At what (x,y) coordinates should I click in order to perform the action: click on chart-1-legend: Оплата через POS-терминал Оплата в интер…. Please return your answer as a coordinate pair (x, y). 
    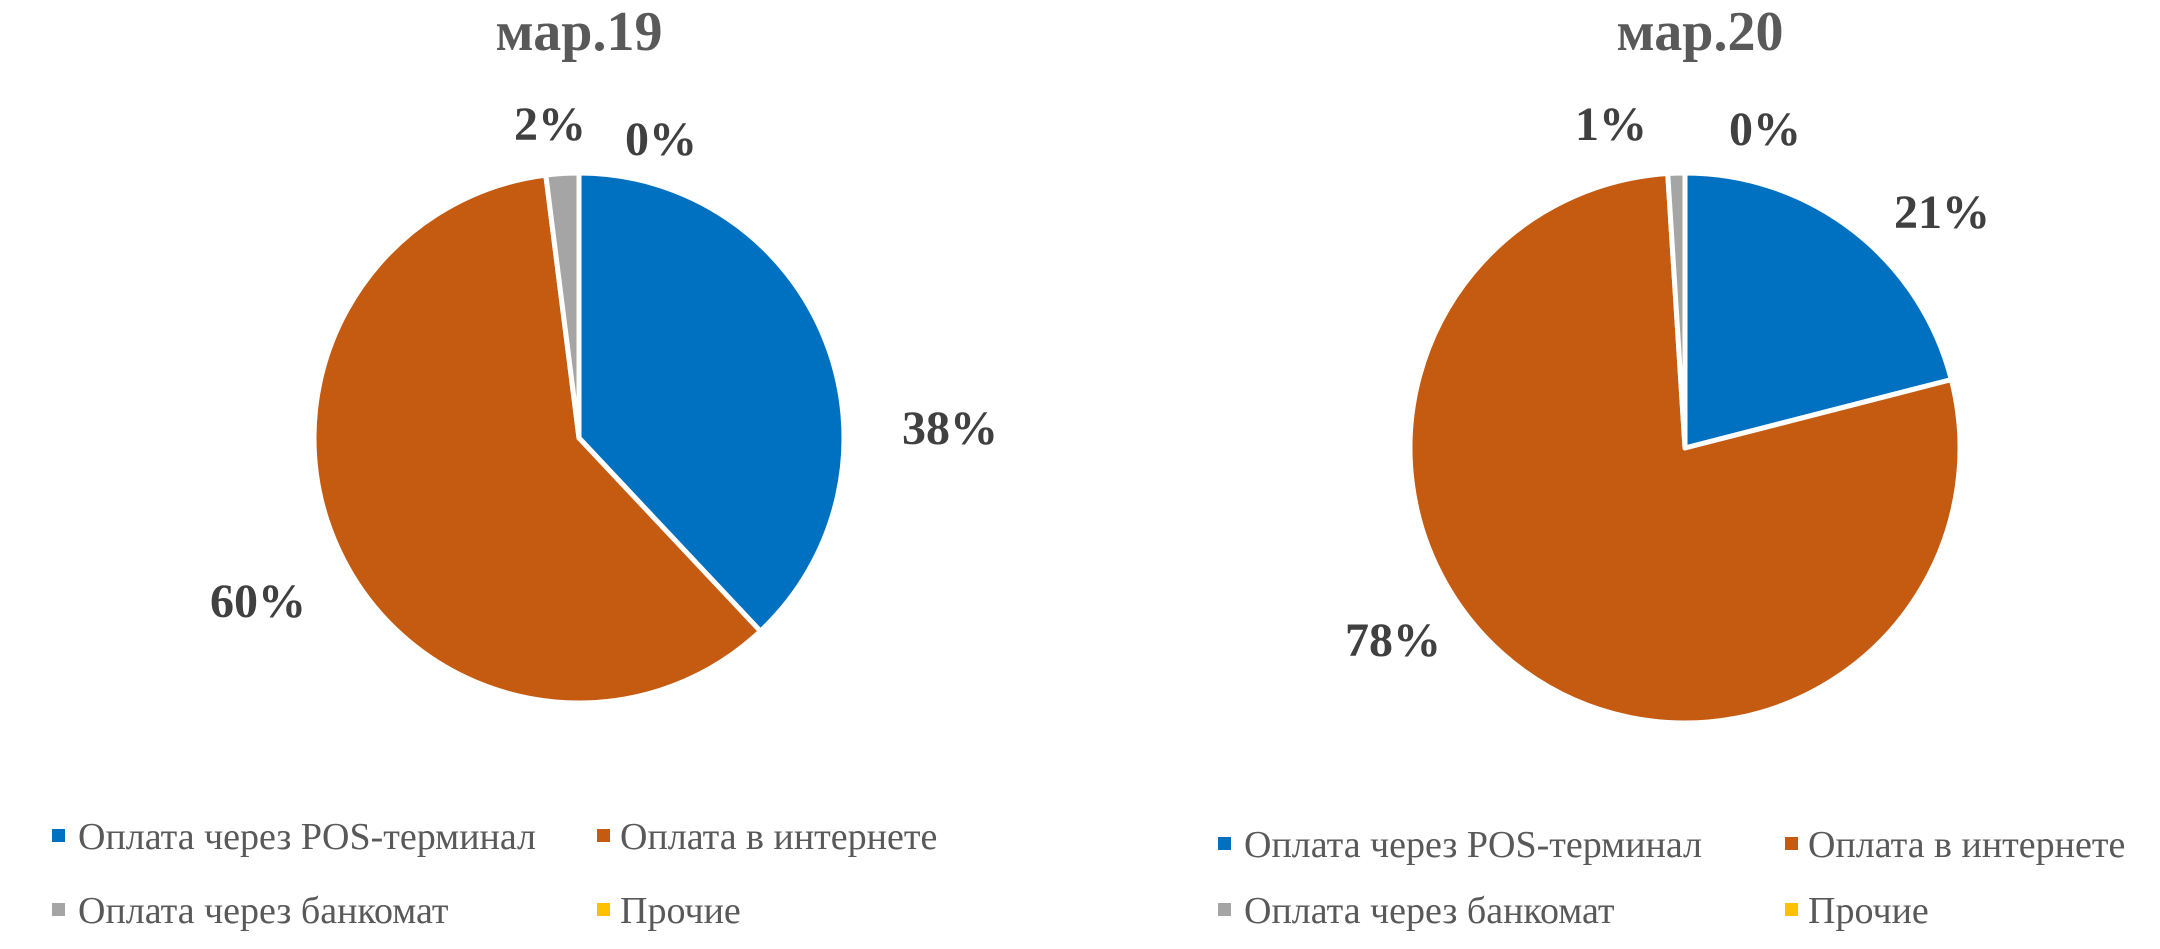
    Looking at the image, I should click on (494, 874).